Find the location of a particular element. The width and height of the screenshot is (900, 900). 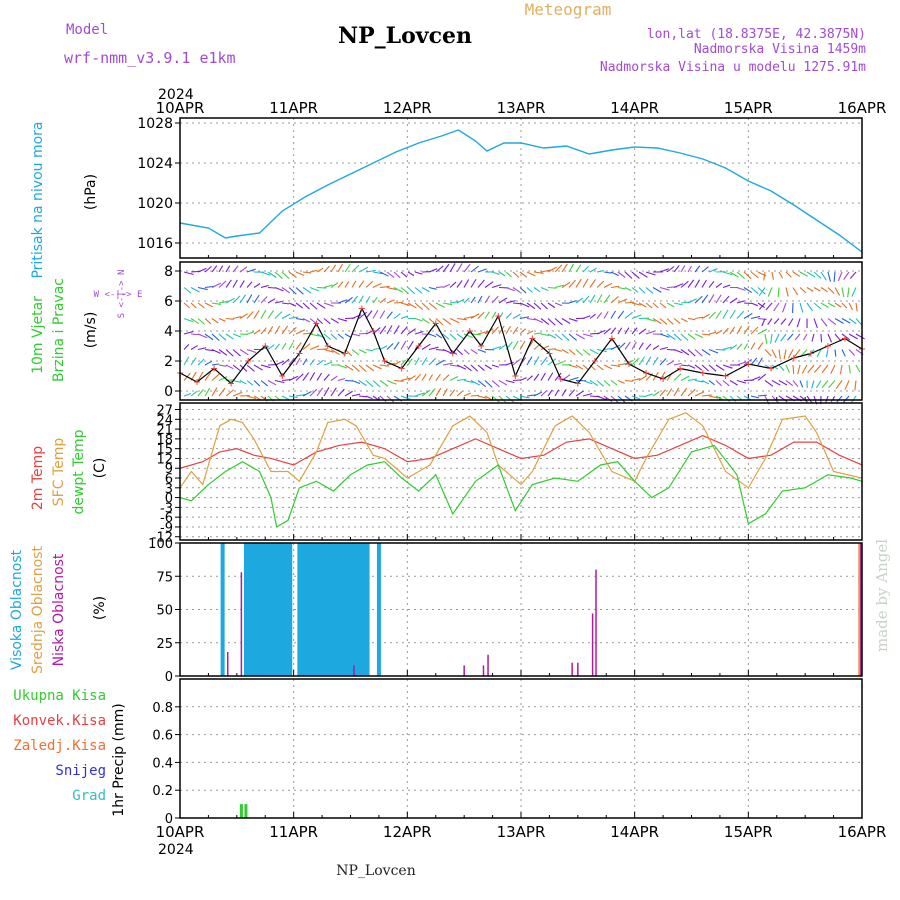

wind-unit: (m/s) is located at coordinates (91, 330).